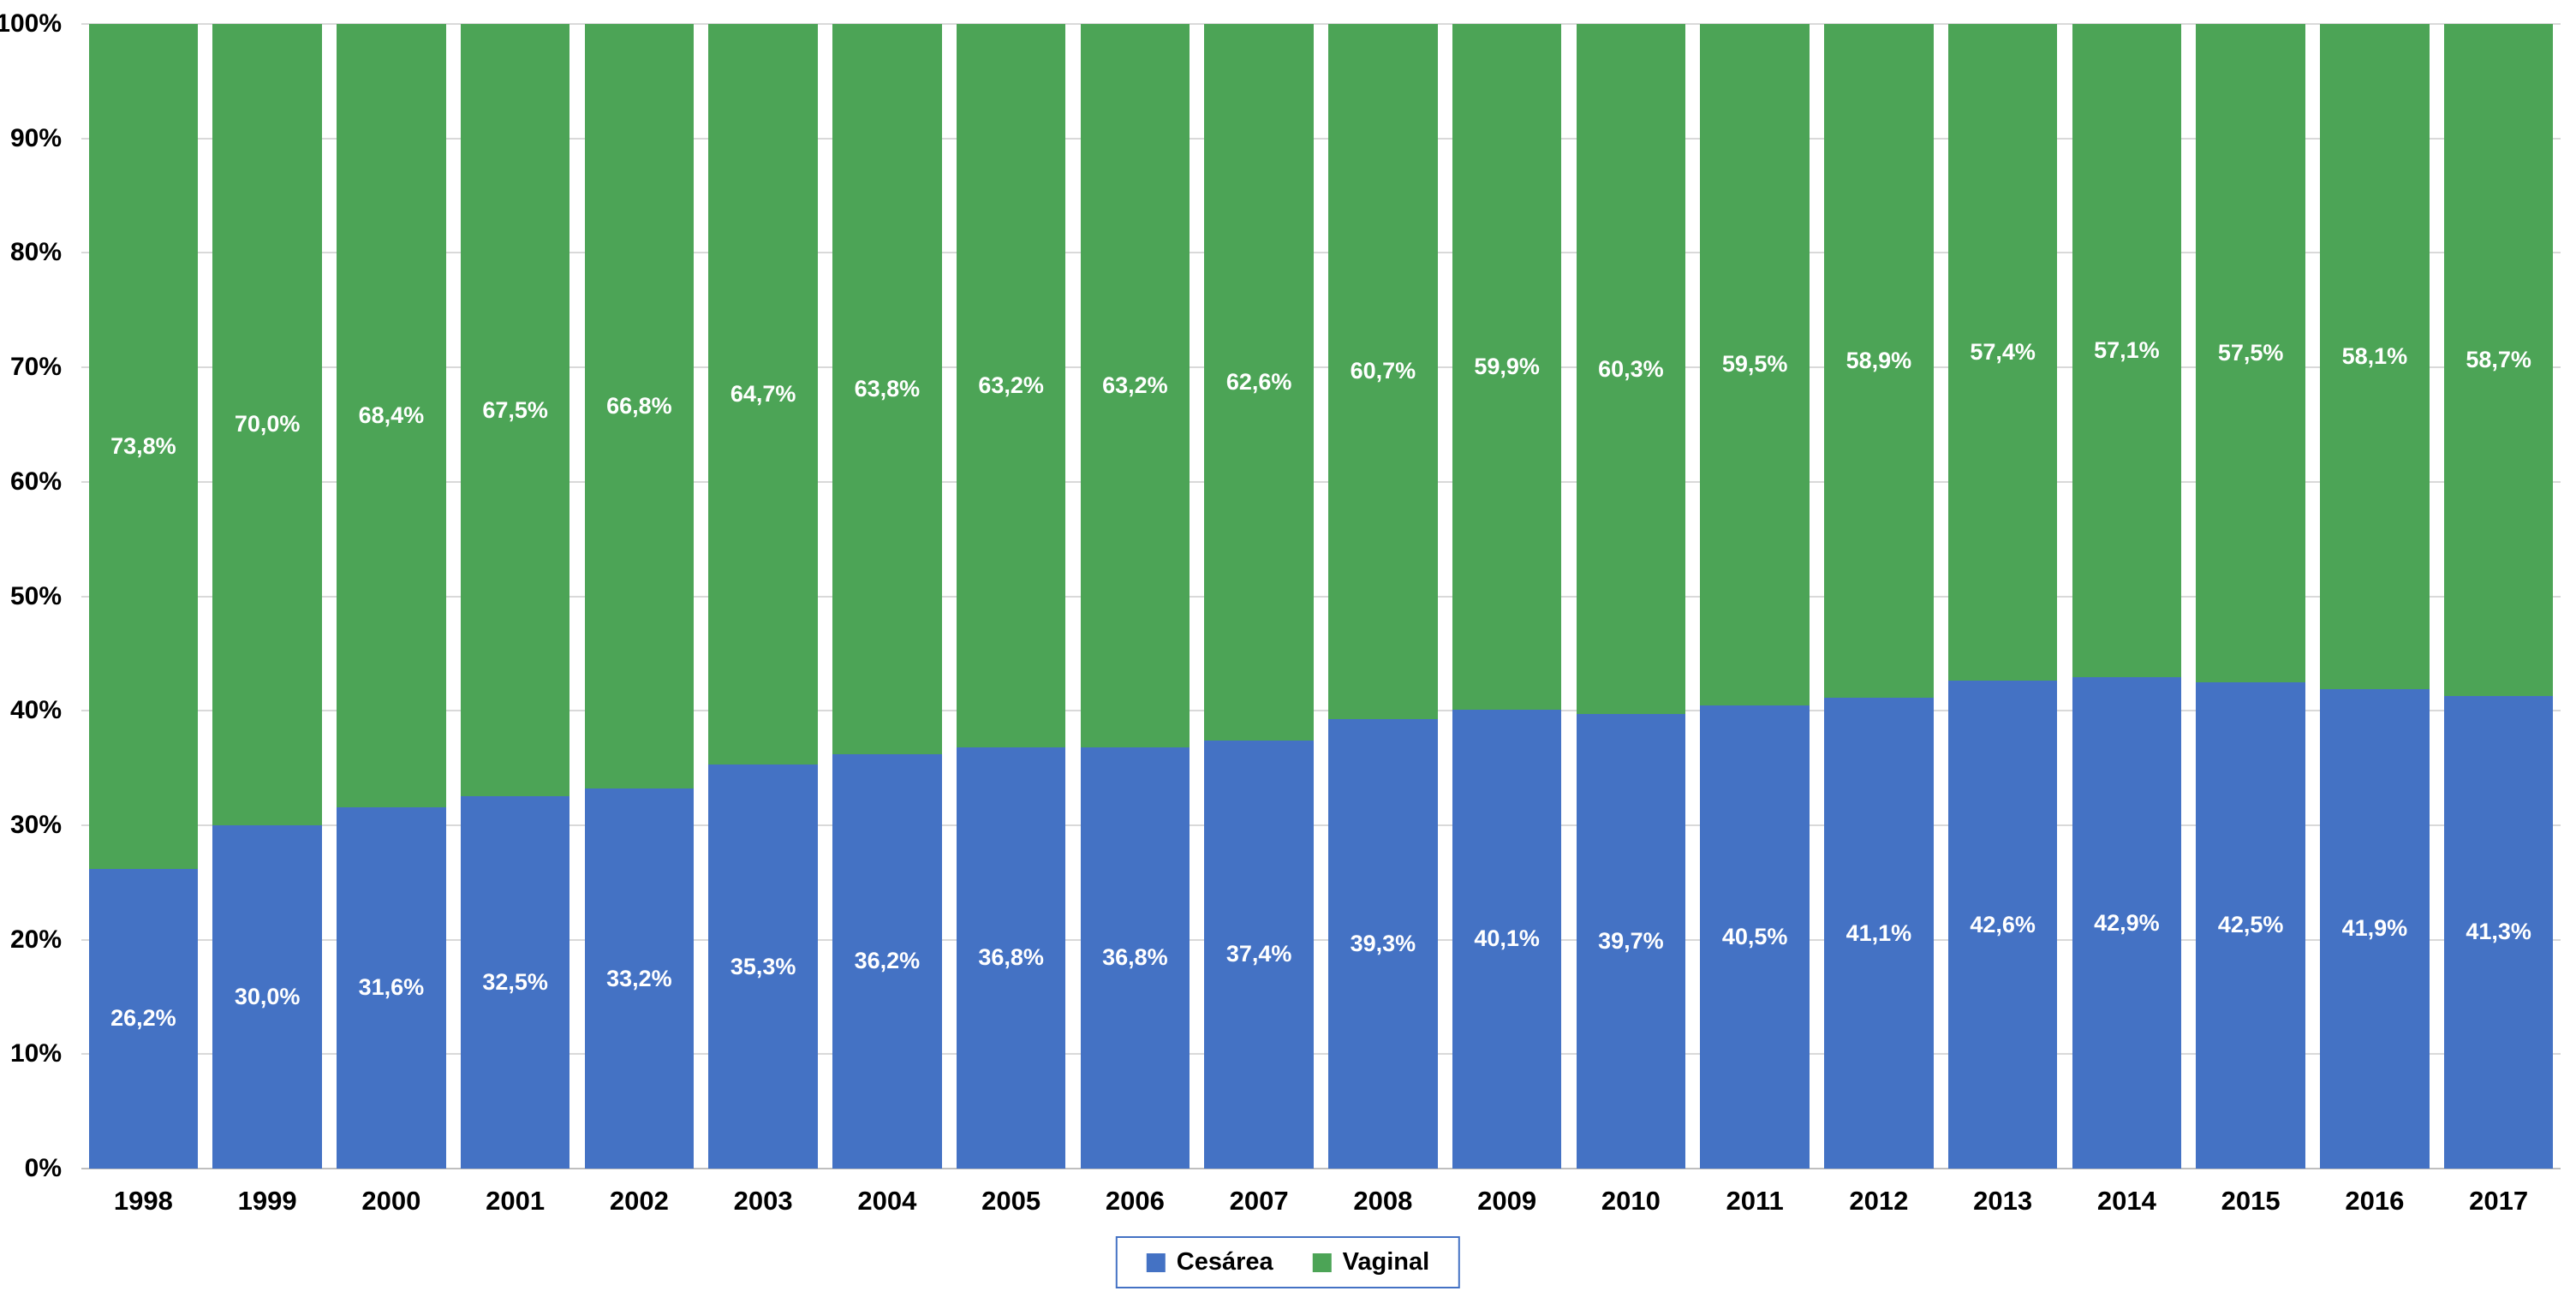 The image size is (2576, 1303). Describe the element at coordinates (2126, 1201) in the screenshot. I see `x-axis-label: 2014` at that location.